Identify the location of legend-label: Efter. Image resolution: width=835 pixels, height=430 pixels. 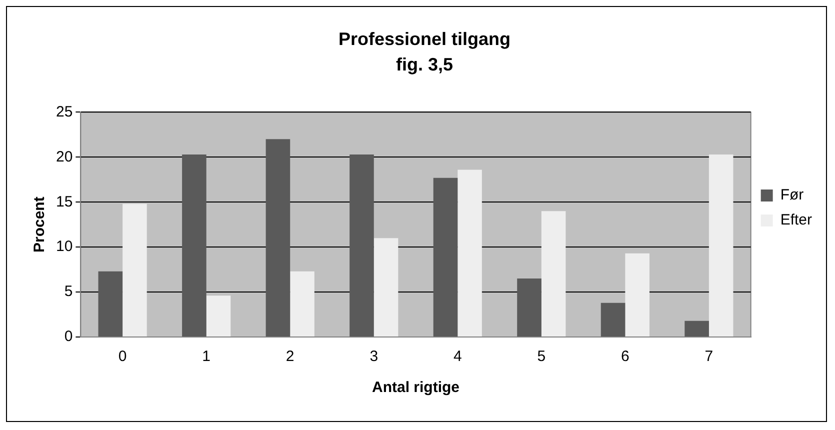
(796, 220).